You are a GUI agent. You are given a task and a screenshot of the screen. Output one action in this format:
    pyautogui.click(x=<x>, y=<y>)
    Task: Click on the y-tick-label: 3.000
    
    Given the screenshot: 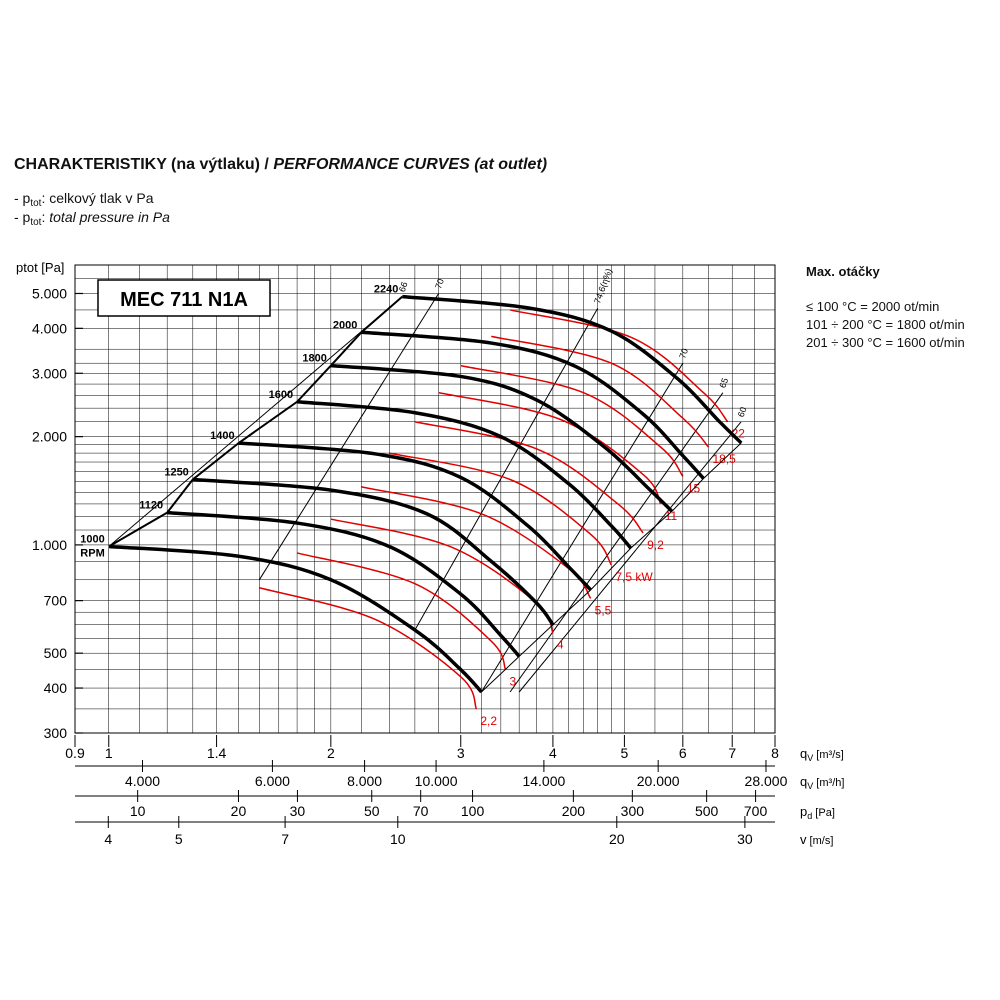 What is the action you would take?
    pyautogui.click(x=49, y=373)
    